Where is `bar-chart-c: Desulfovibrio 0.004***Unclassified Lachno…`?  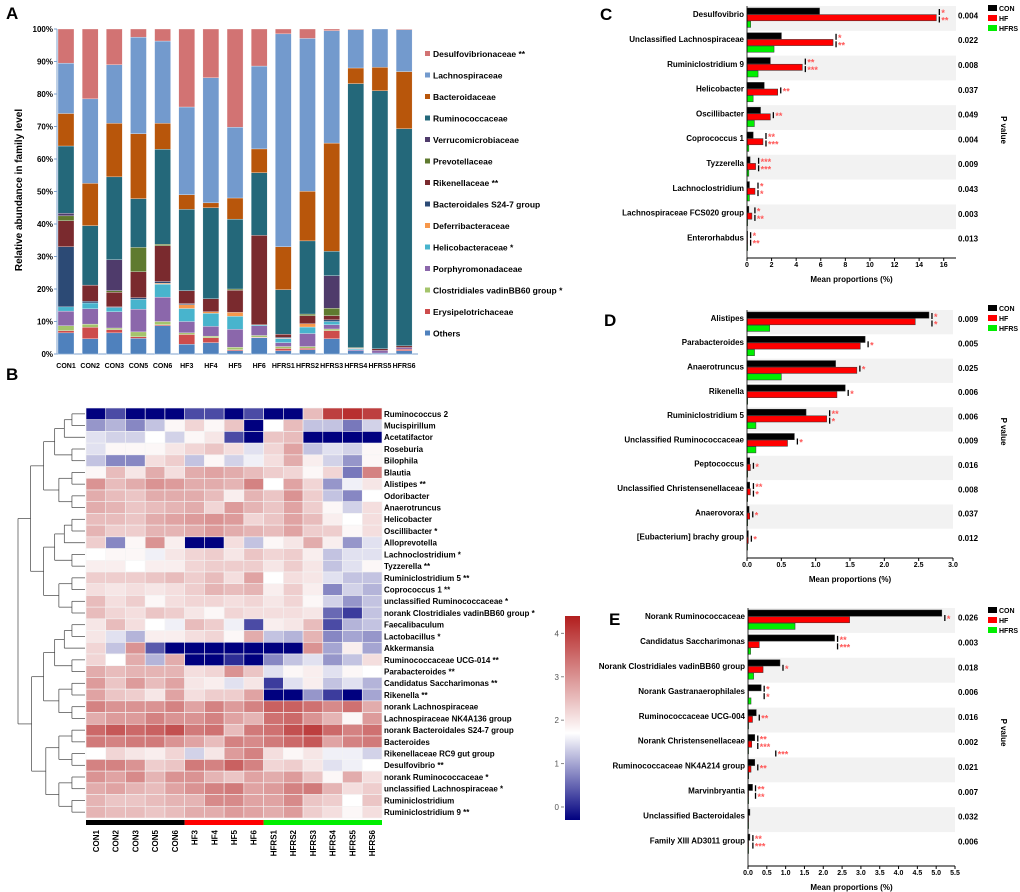 bar-chart-c: Desulfovibrio 0.004***Unclassified Lachno… is located at coordinates (820, 144).